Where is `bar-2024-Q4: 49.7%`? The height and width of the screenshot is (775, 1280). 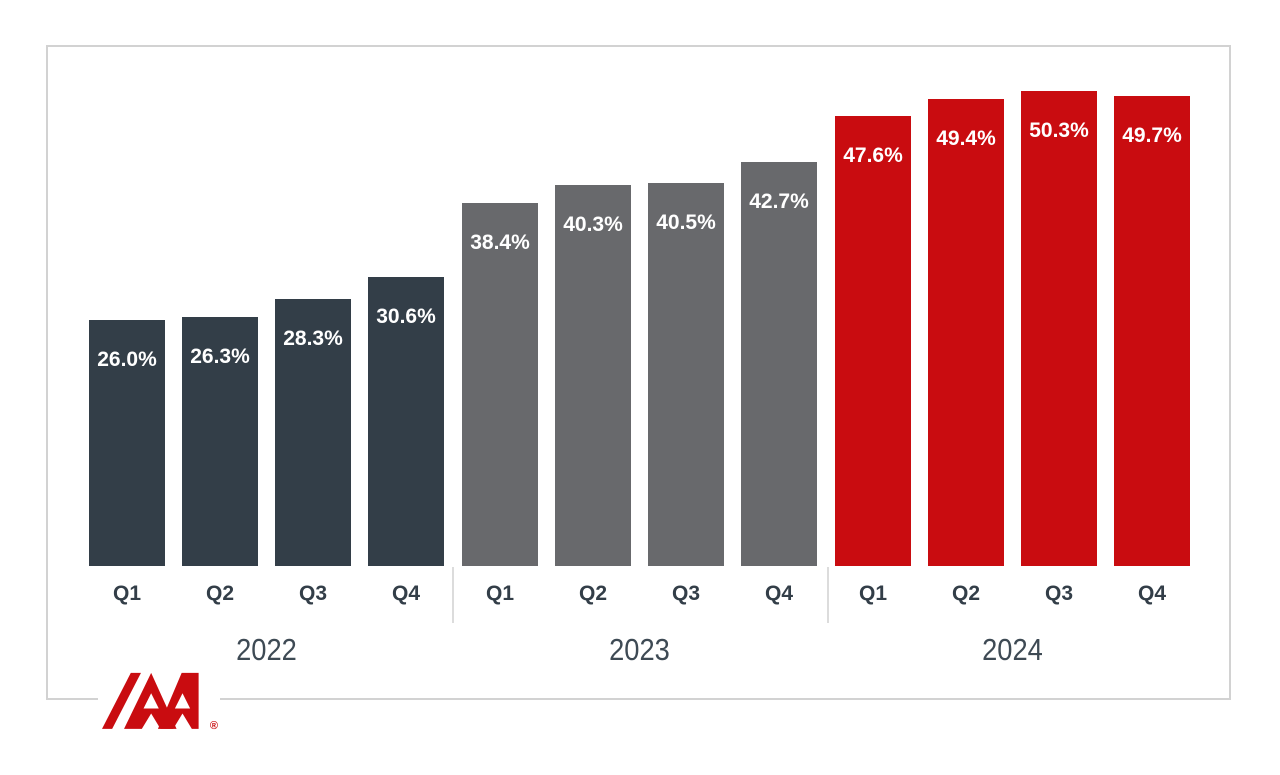 bar-2024-Q4: 49.7% is located at coordinates (1152, 331).